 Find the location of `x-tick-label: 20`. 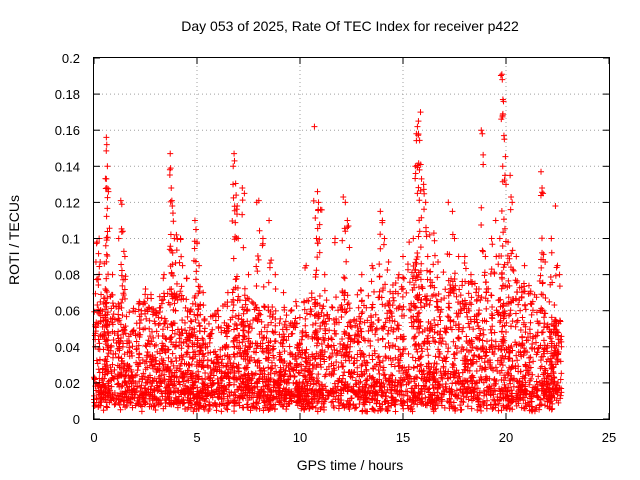

x-tick-label: 20 is located at coordinates (506, 437).